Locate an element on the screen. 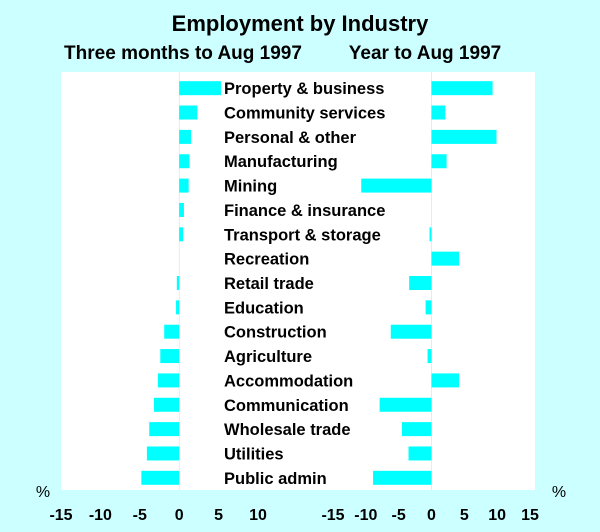 The image size is (600, 532). right-panel-subtitle: Year to Aug 1997 is located at coordinates (425, 53).